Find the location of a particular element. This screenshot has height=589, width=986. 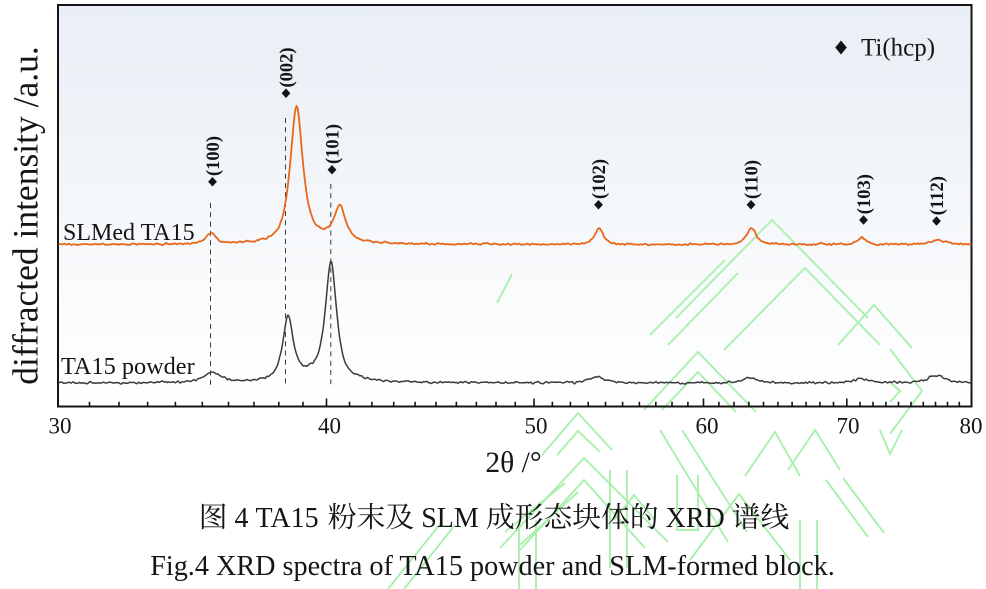

svg-text: 80 is located at coordinates (971, 426).